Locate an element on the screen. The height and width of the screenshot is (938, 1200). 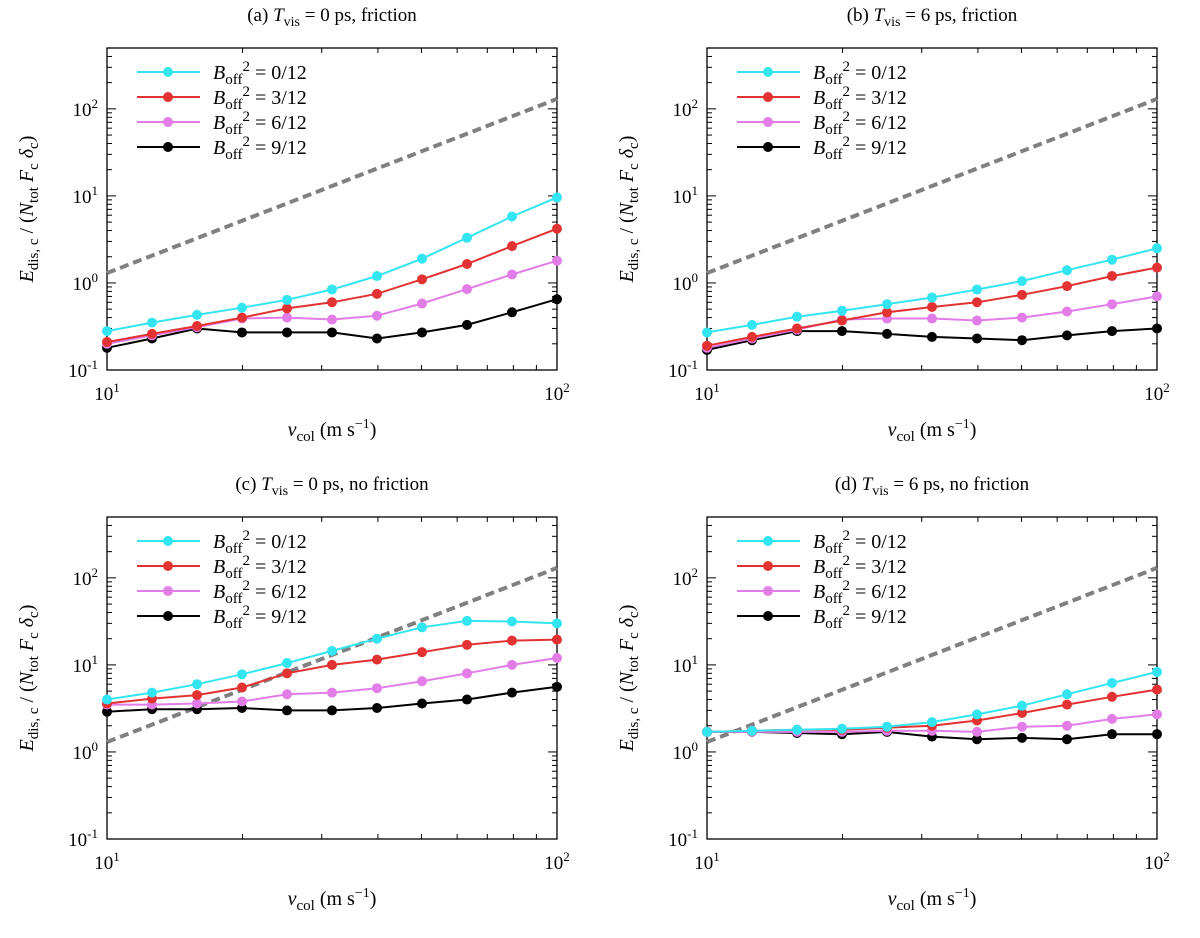
panel-title: (b) Tvis = 6 ps, friction is located at coordinates (932, 17).